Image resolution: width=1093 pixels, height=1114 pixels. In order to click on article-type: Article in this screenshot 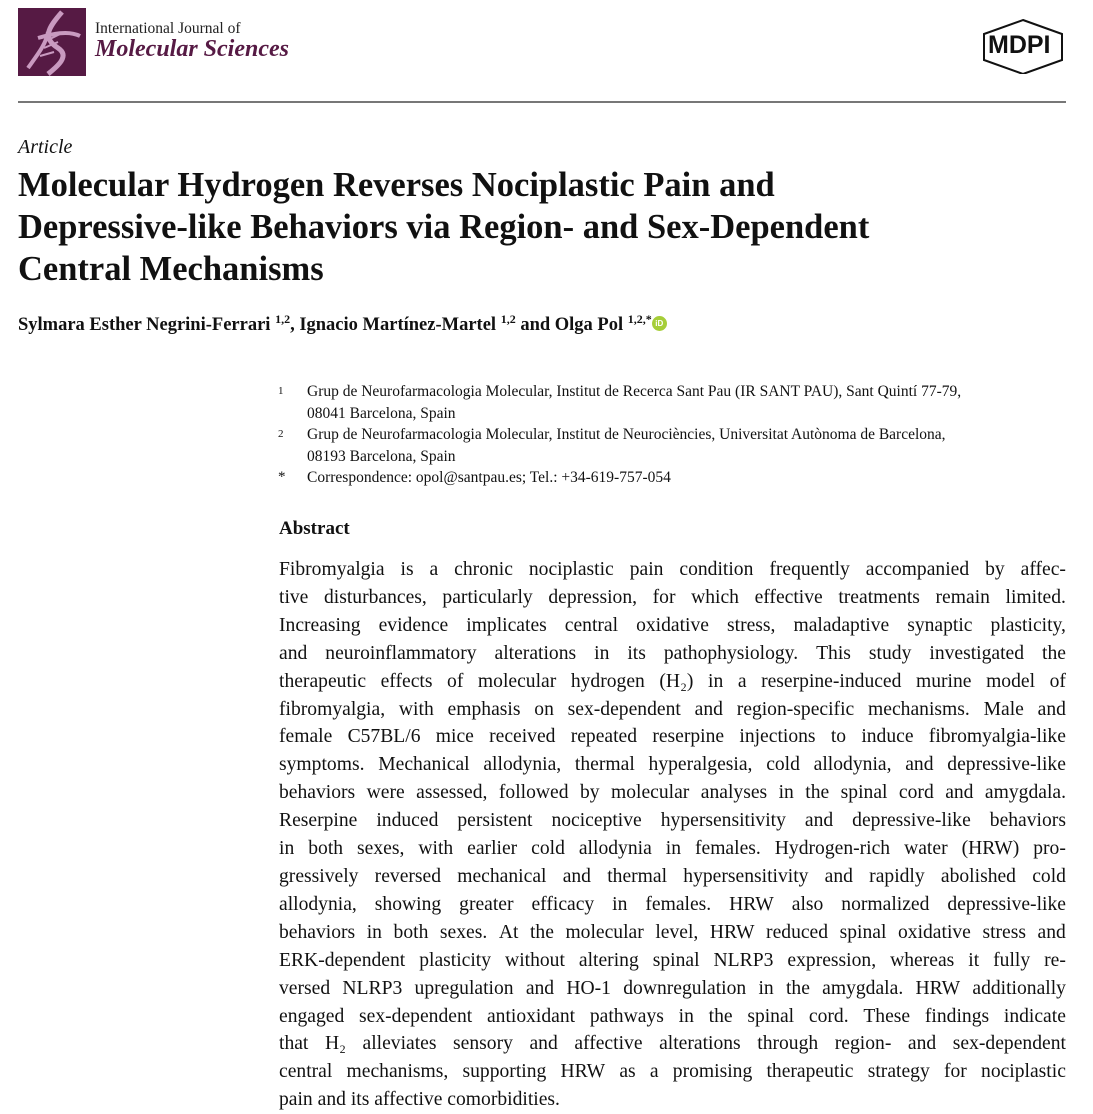, I will do `click(45, 147)`.